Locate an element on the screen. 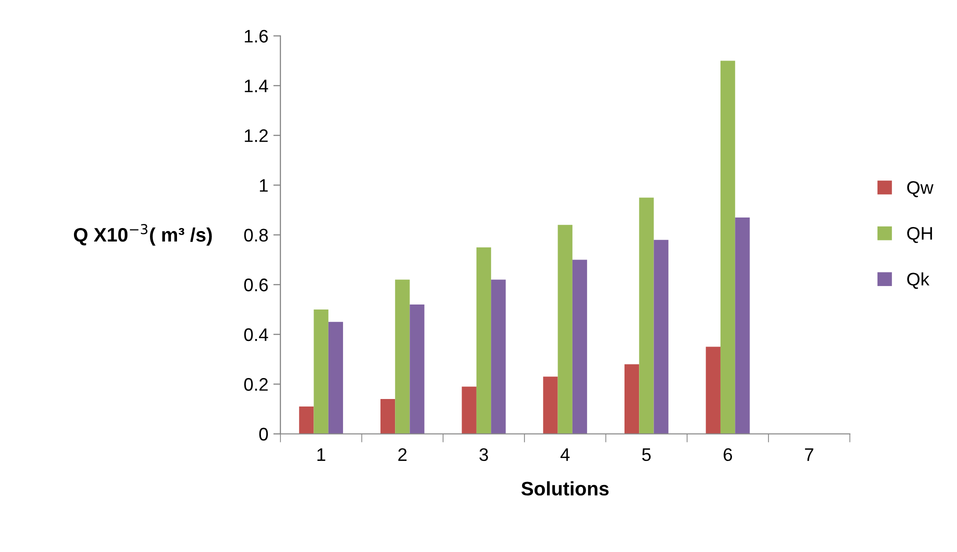  x-tick-label: 3 is located at coordinates (483, 455).